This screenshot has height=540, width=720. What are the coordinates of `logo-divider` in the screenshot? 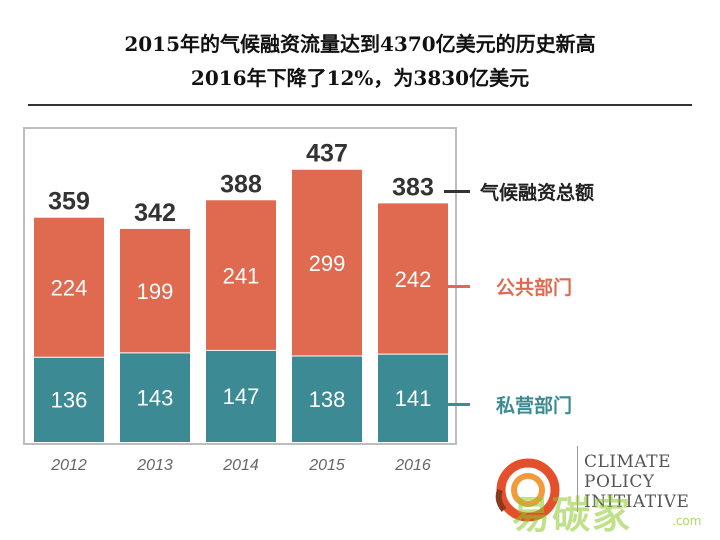 It's located at (577, 479).